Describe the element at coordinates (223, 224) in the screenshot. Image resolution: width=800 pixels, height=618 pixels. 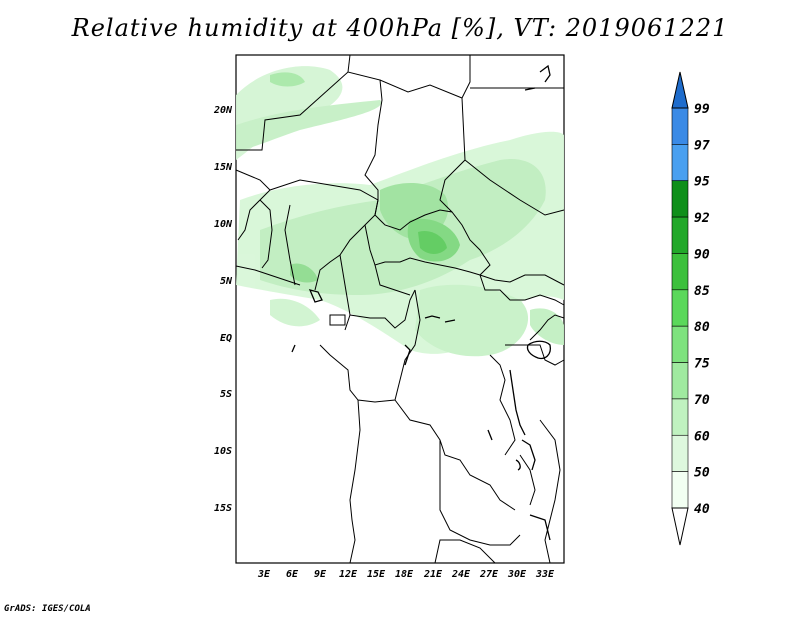
I see `lat-label: 10N` at that location.